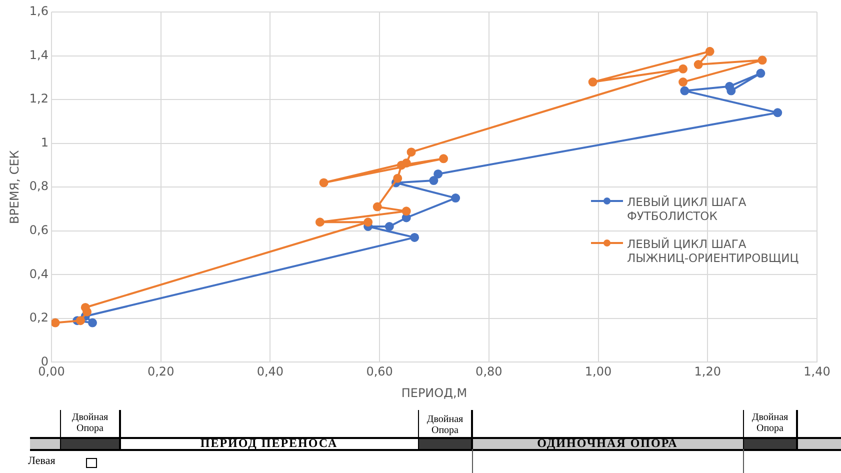 The width and height of the screenshot is (841, 473). I want to click on y-axis-title: ВРЕМЯ, СЕК, so click(14, 187).